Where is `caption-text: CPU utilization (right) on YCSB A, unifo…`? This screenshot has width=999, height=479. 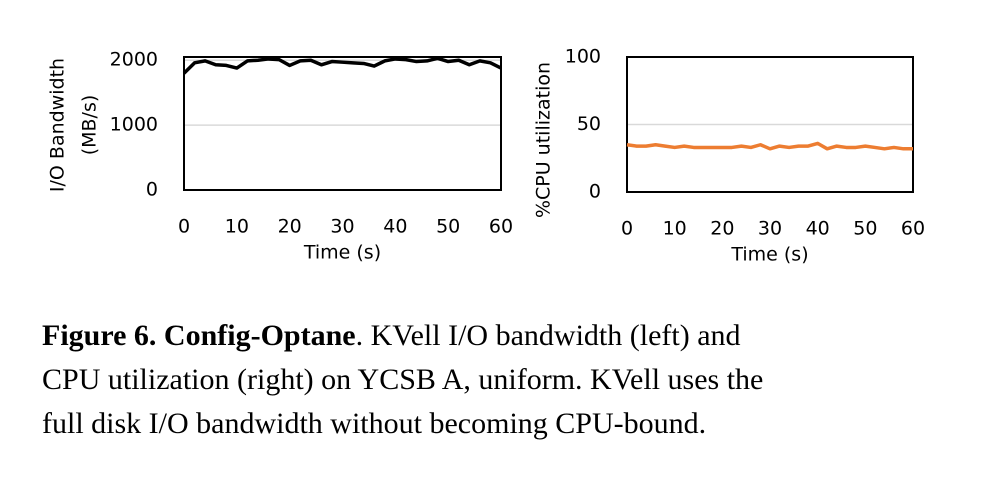
caption-text: CPU utilization (right) on YCSB A, unifo… is located at coordinates (402, 379).